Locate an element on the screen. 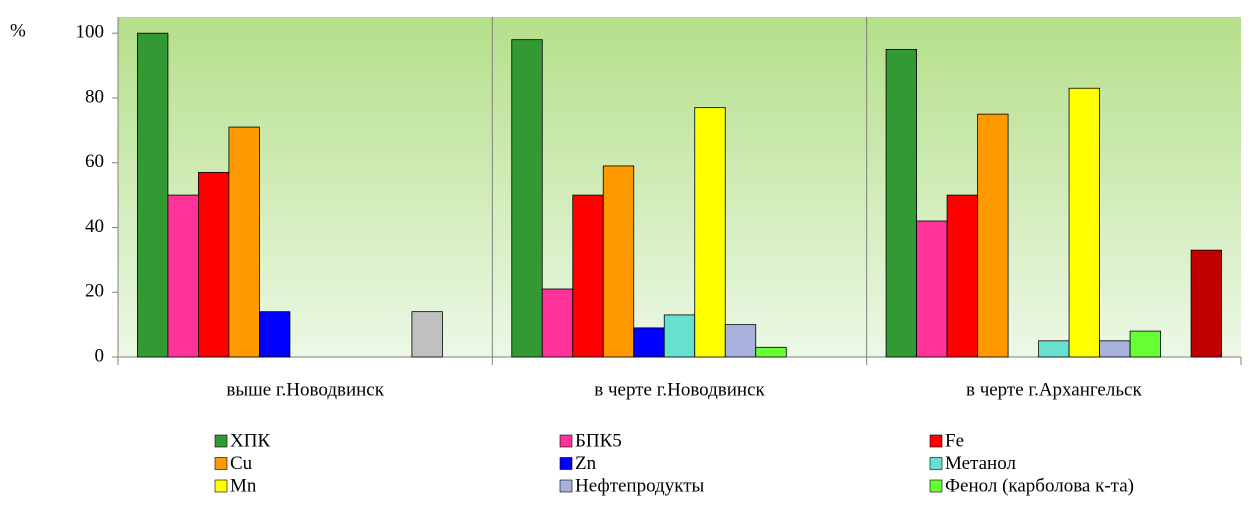  legend-label: Zn is located at coordinates (586, 463).